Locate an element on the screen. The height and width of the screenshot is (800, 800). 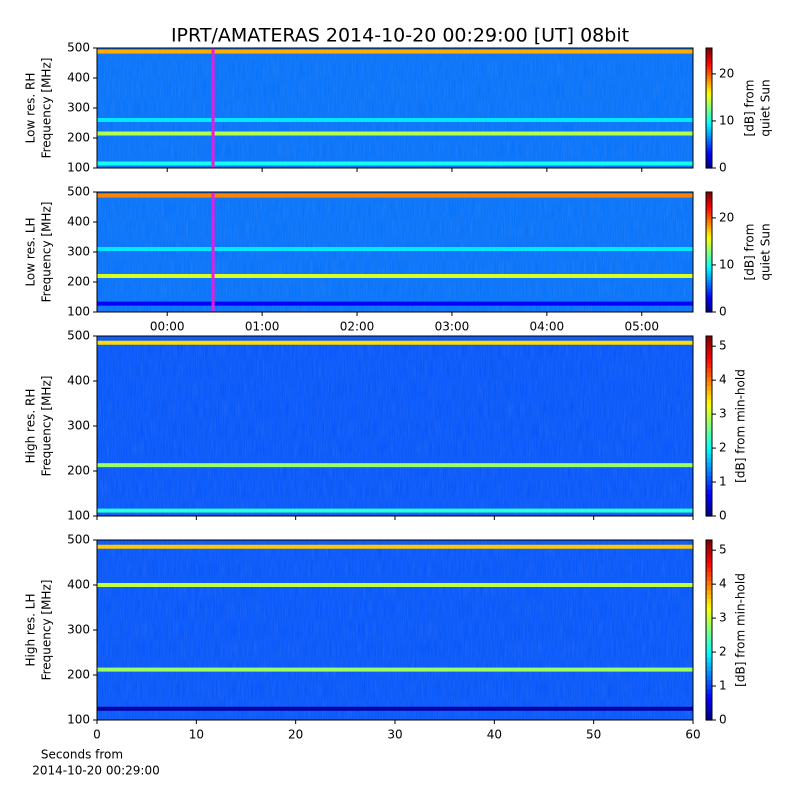
colorbar-label: [dB] from is located at coordinates (750, 108).